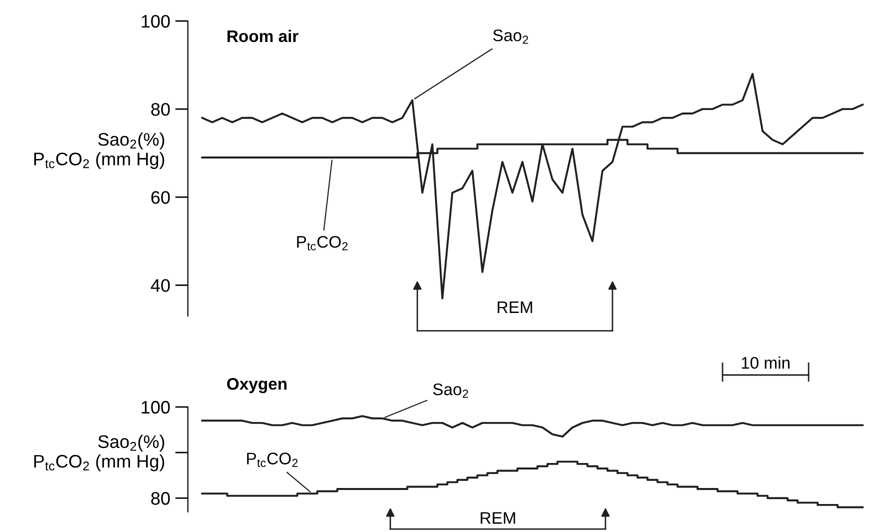 The width and height of the screenshot is (872, 532). What do you see at coordinates (515, 307) in the screenshot?
I see `annotation: REM` at bounding box center [515, 307].